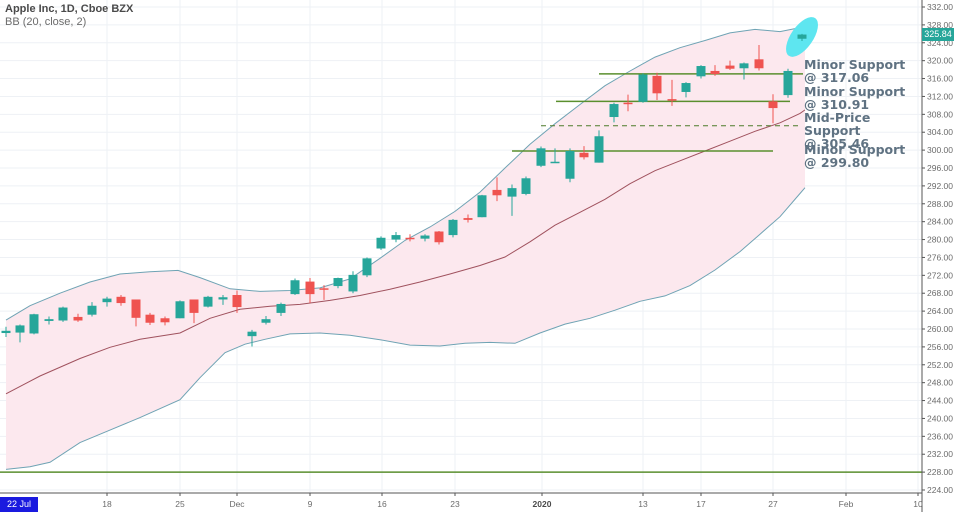 The height and width of the screenshot is (527, 954). I want to click on time-tick-label: 10, so click(918, 504).